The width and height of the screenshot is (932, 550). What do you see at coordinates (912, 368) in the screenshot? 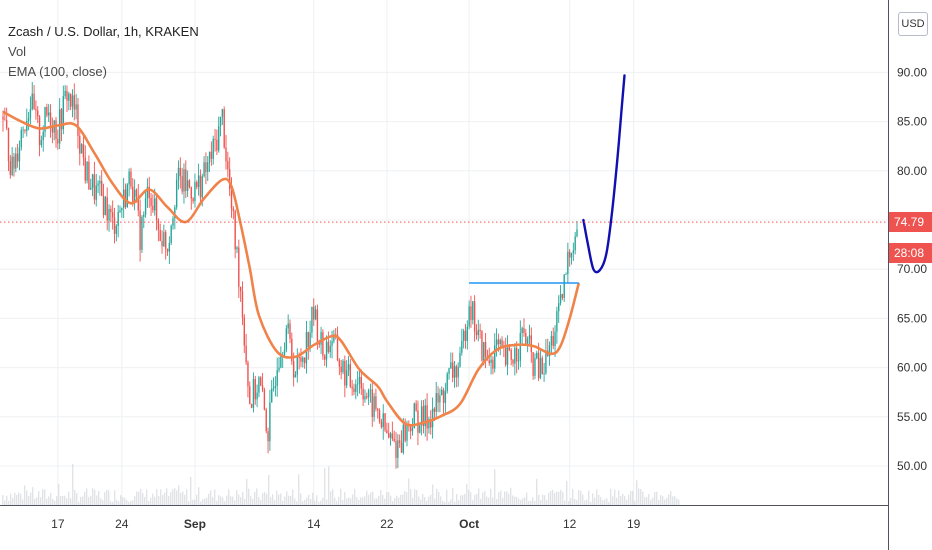
I see `y-tick-label: 60.00` at bounding box center [912, 368].